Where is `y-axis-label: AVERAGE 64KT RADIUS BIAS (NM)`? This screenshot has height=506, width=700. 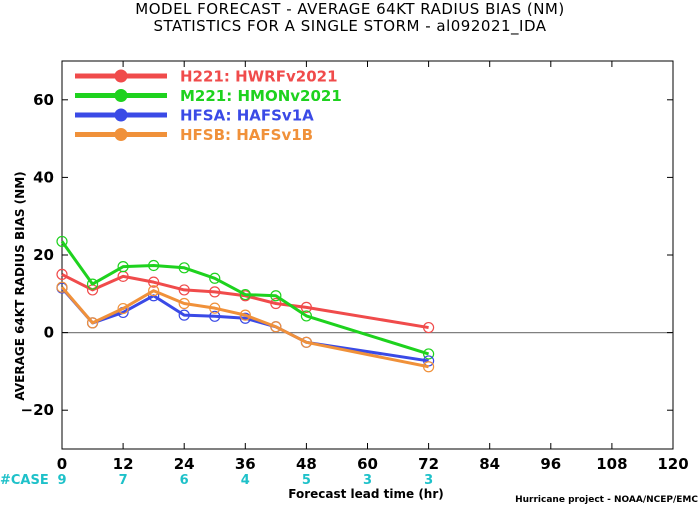
y-axis-label: AVERAGE 64KT RADIUS BIAS (NM) is located at coordinates (20, 285).